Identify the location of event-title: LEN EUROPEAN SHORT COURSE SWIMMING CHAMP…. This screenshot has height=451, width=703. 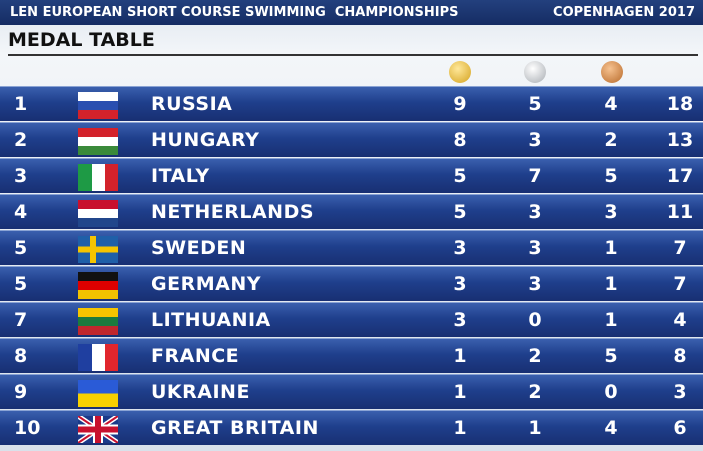
(234, 12).